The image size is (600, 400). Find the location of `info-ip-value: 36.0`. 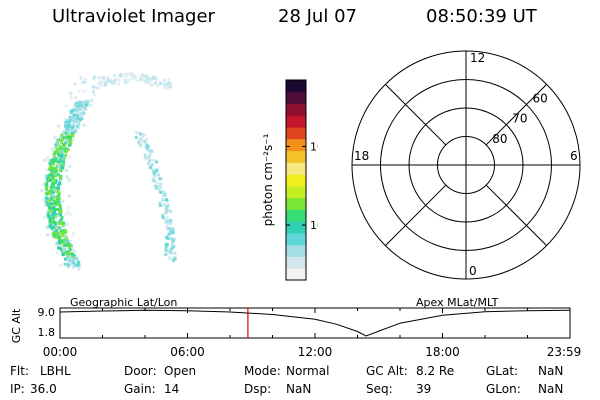

info-ip-value: 36.0 is located at coordinates (43, 389).